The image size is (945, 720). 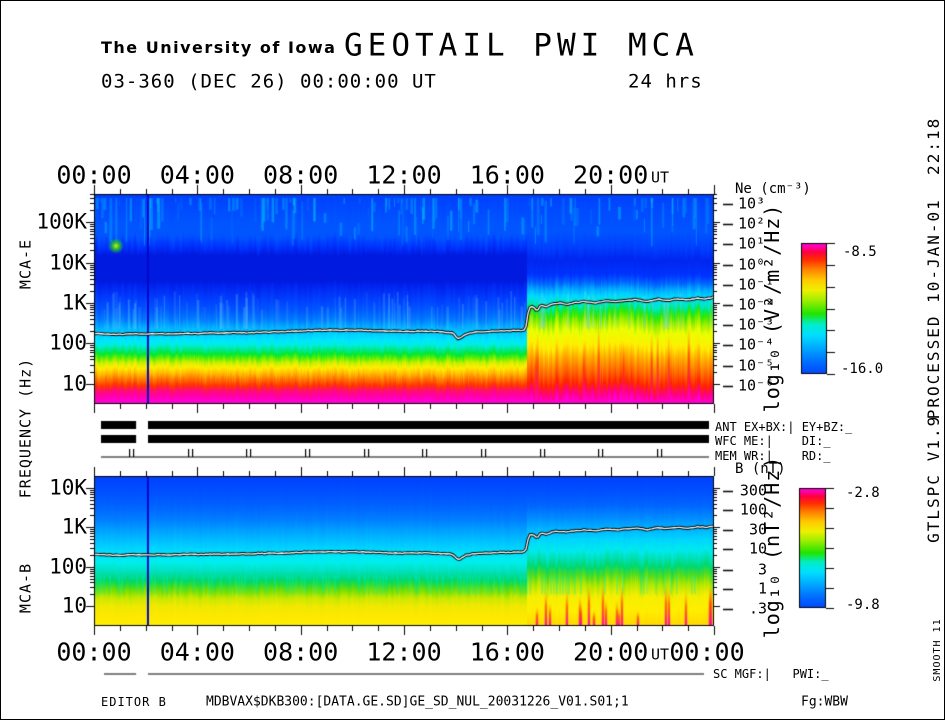 What do you see at coordinates (863, 605) in the screenshot?
I see `colorbar-b-min-label: -9.8` at bounding box center [863, 605].